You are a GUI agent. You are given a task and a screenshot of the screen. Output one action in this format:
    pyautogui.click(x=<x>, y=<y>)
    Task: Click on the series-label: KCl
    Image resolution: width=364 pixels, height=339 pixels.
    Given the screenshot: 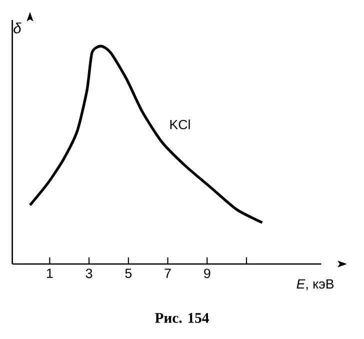 What is the action you would take?
    pyautogui.click(x=180, y=124)
    